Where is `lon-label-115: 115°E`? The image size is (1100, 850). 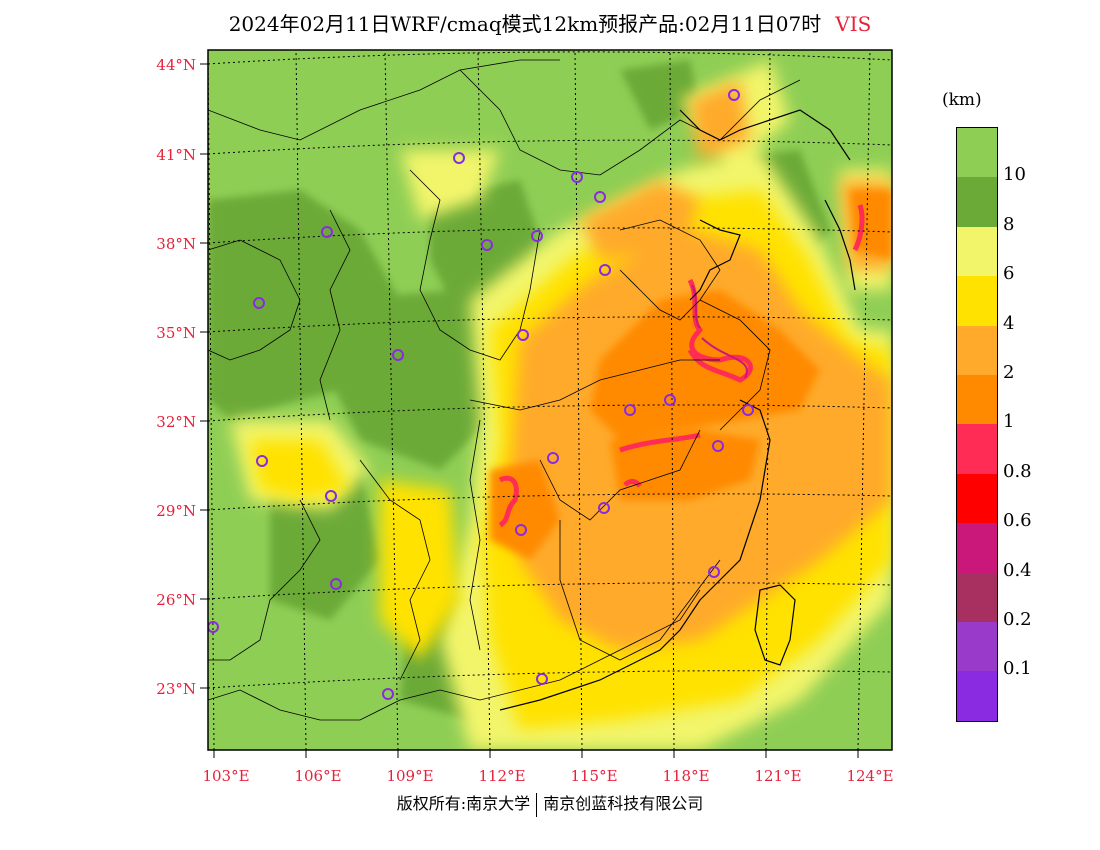
lon-label-115: 115°E is located at coordinates (593, 776).